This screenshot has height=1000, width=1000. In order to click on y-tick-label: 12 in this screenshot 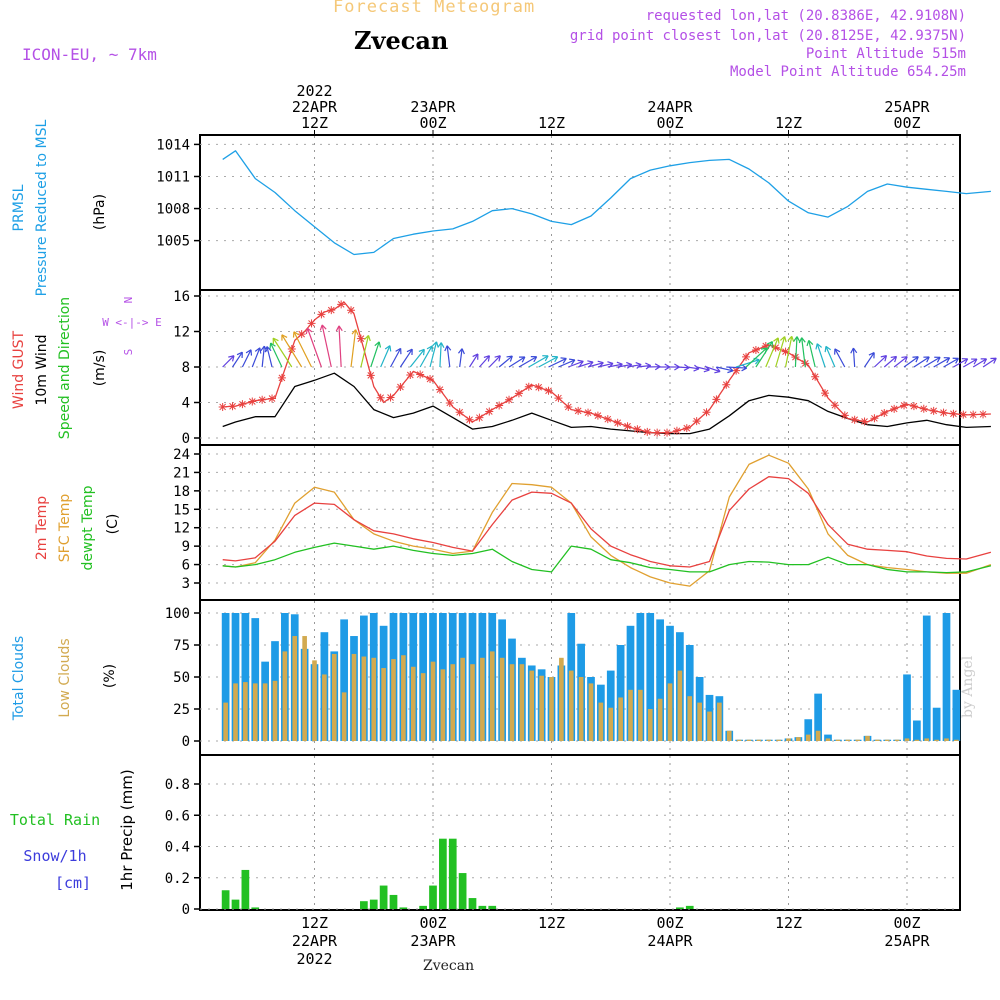, I will do `click(181, 529)`.